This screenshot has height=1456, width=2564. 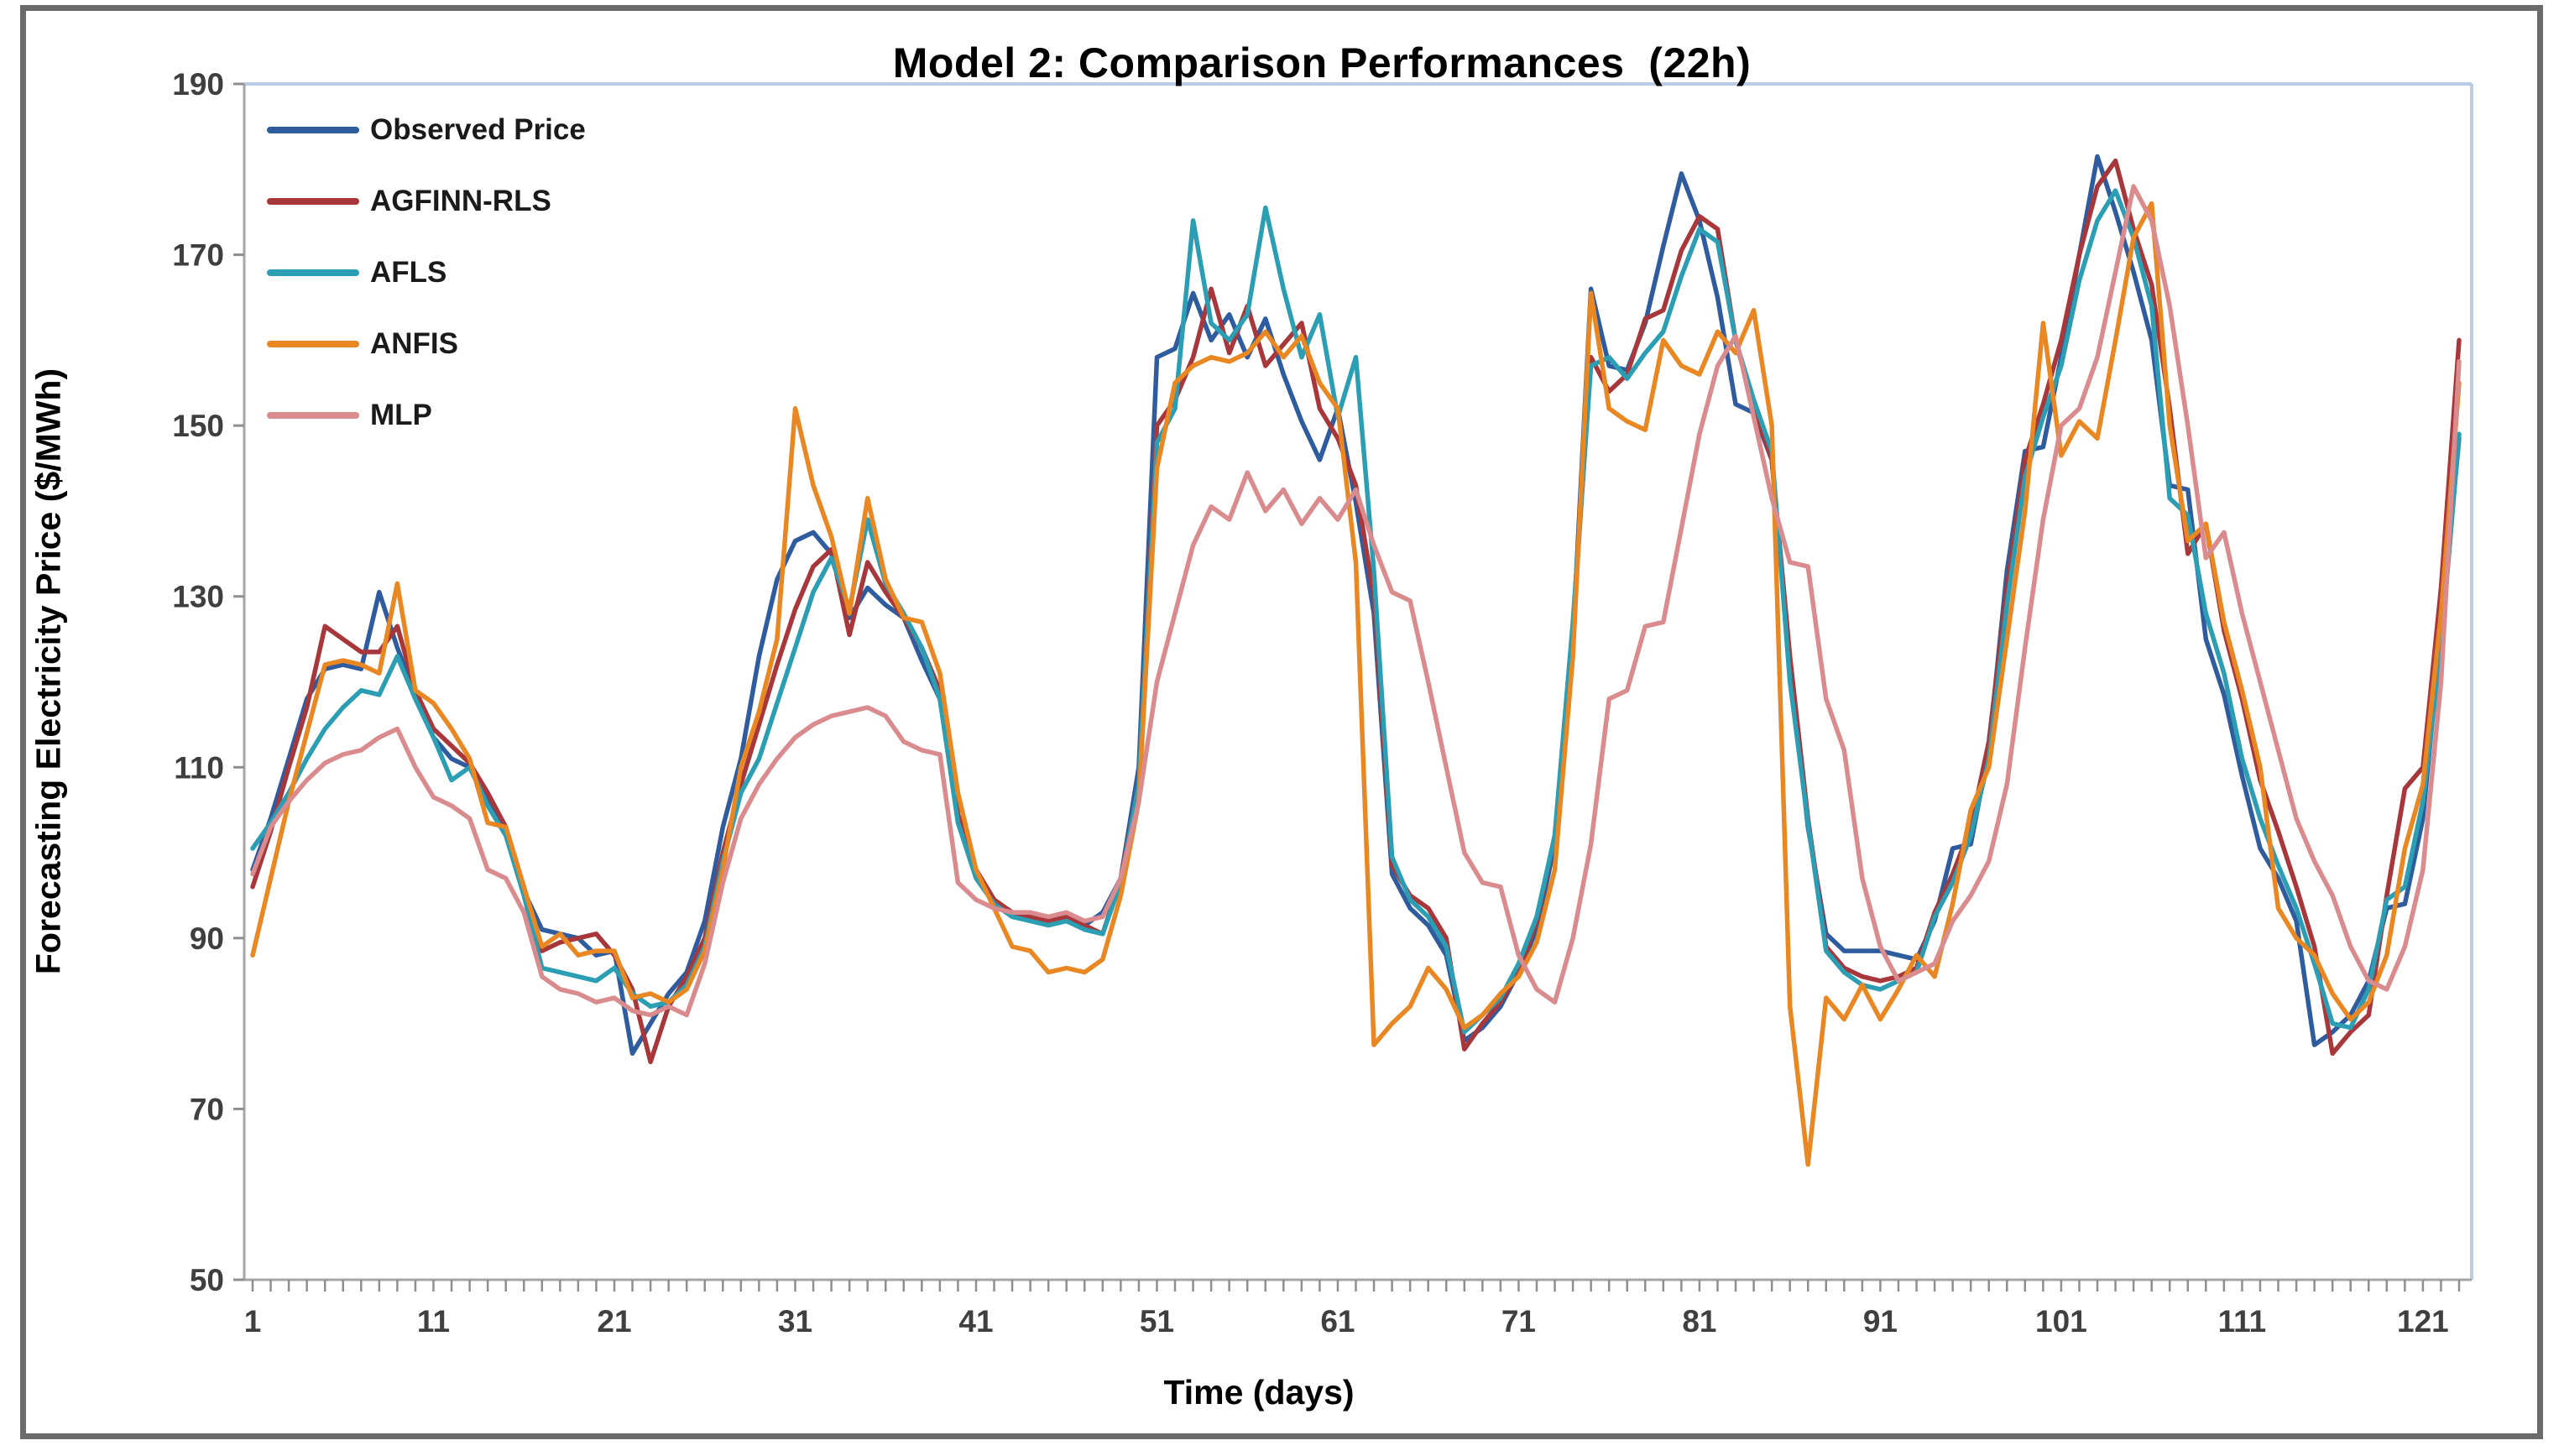 I want to click on y-tick-label: 130, so click(x=198, y=597).